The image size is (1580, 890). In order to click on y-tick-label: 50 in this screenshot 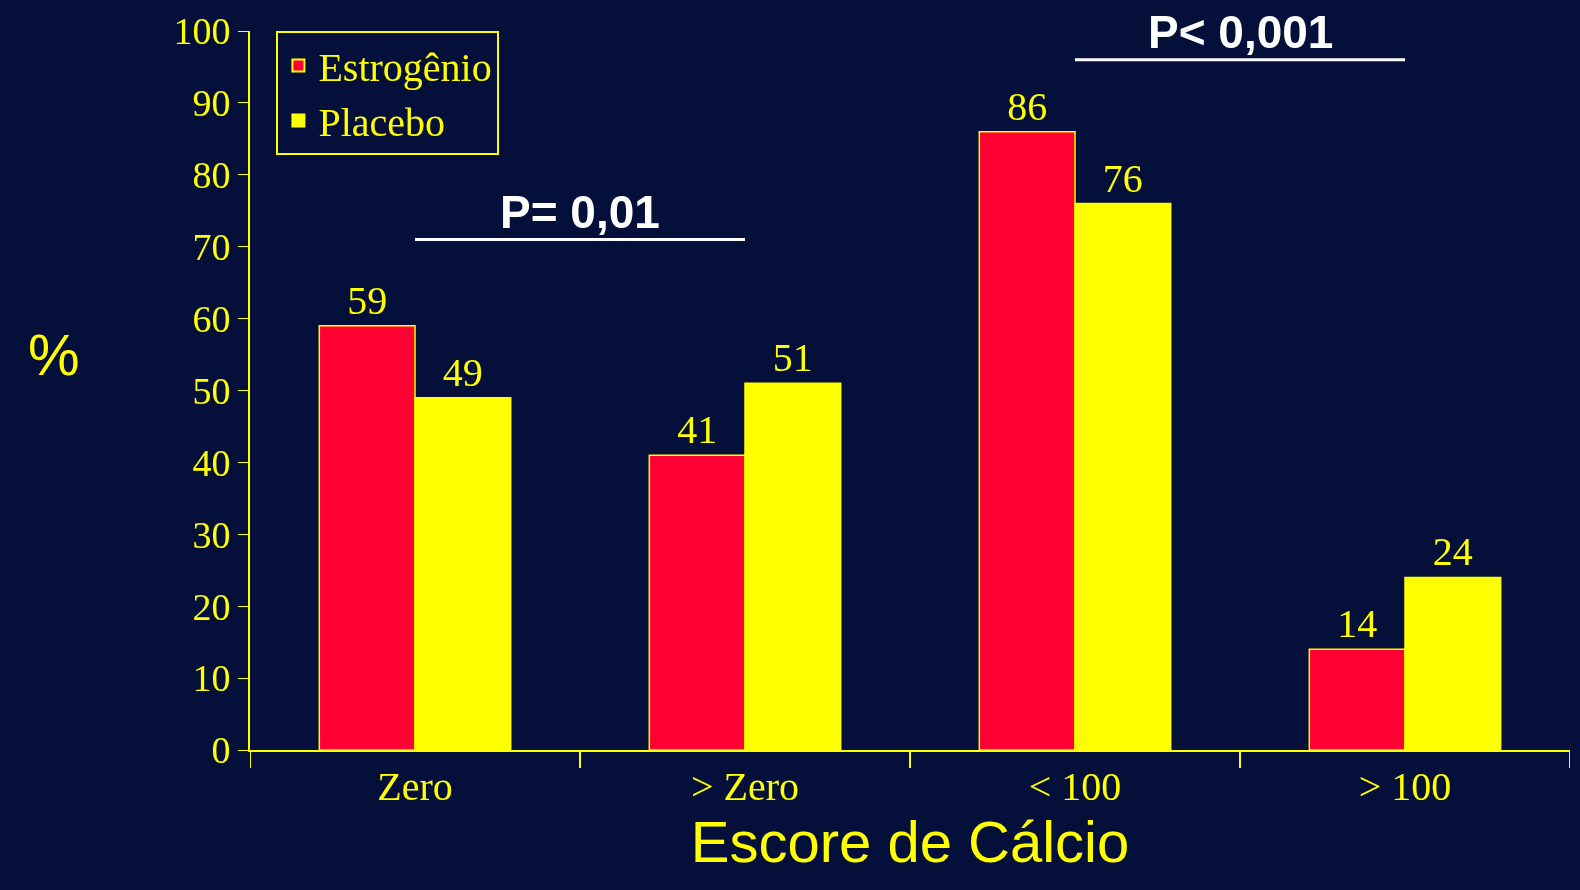, I will do `click(211, 390)`.